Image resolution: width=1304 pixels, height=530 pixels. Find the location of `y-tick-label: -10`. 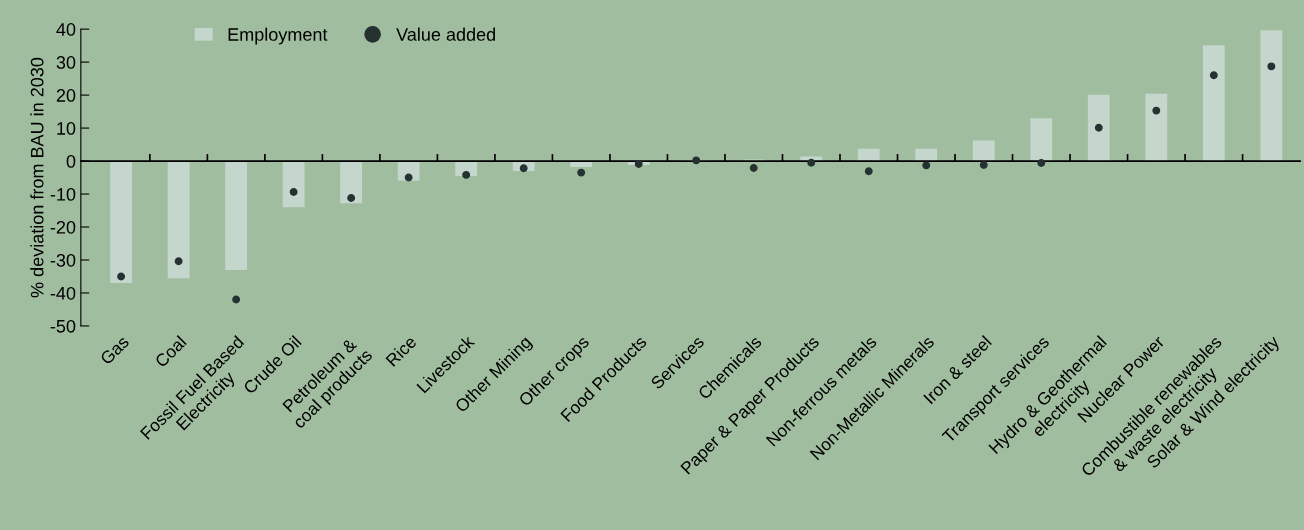

y-tick-label: -10 is located at coordinates (63, 194).